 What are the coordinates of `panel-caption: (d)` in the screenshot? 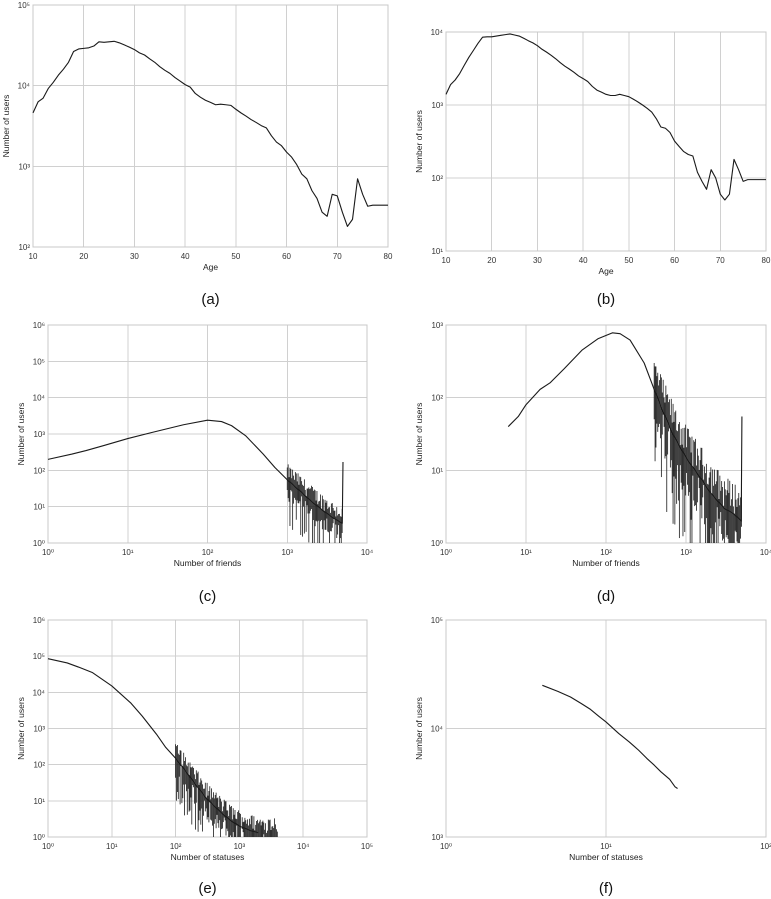 It's located at (606, 596).